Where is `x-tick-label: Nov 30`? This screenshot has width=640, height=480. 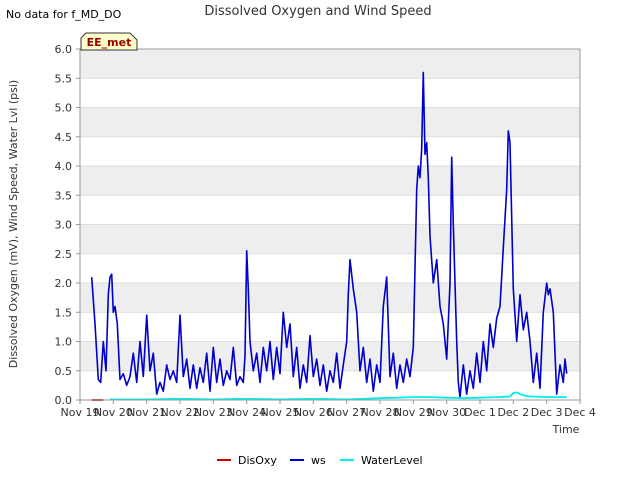 x-tick-label: Nov 30 is located at coordinates (446, 412).